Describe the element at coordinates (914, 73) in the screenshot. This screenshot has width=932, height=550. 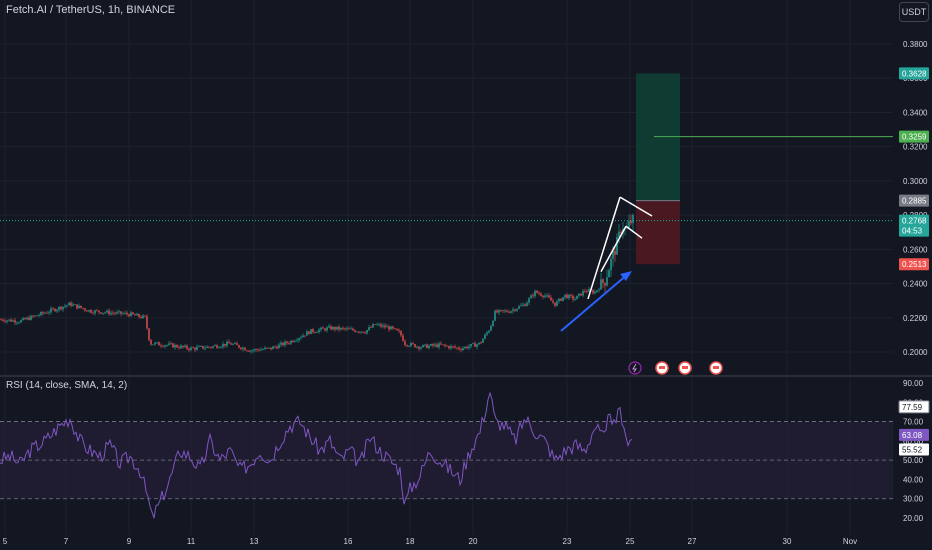
I see `target-price-label: 0.3628` at that location.